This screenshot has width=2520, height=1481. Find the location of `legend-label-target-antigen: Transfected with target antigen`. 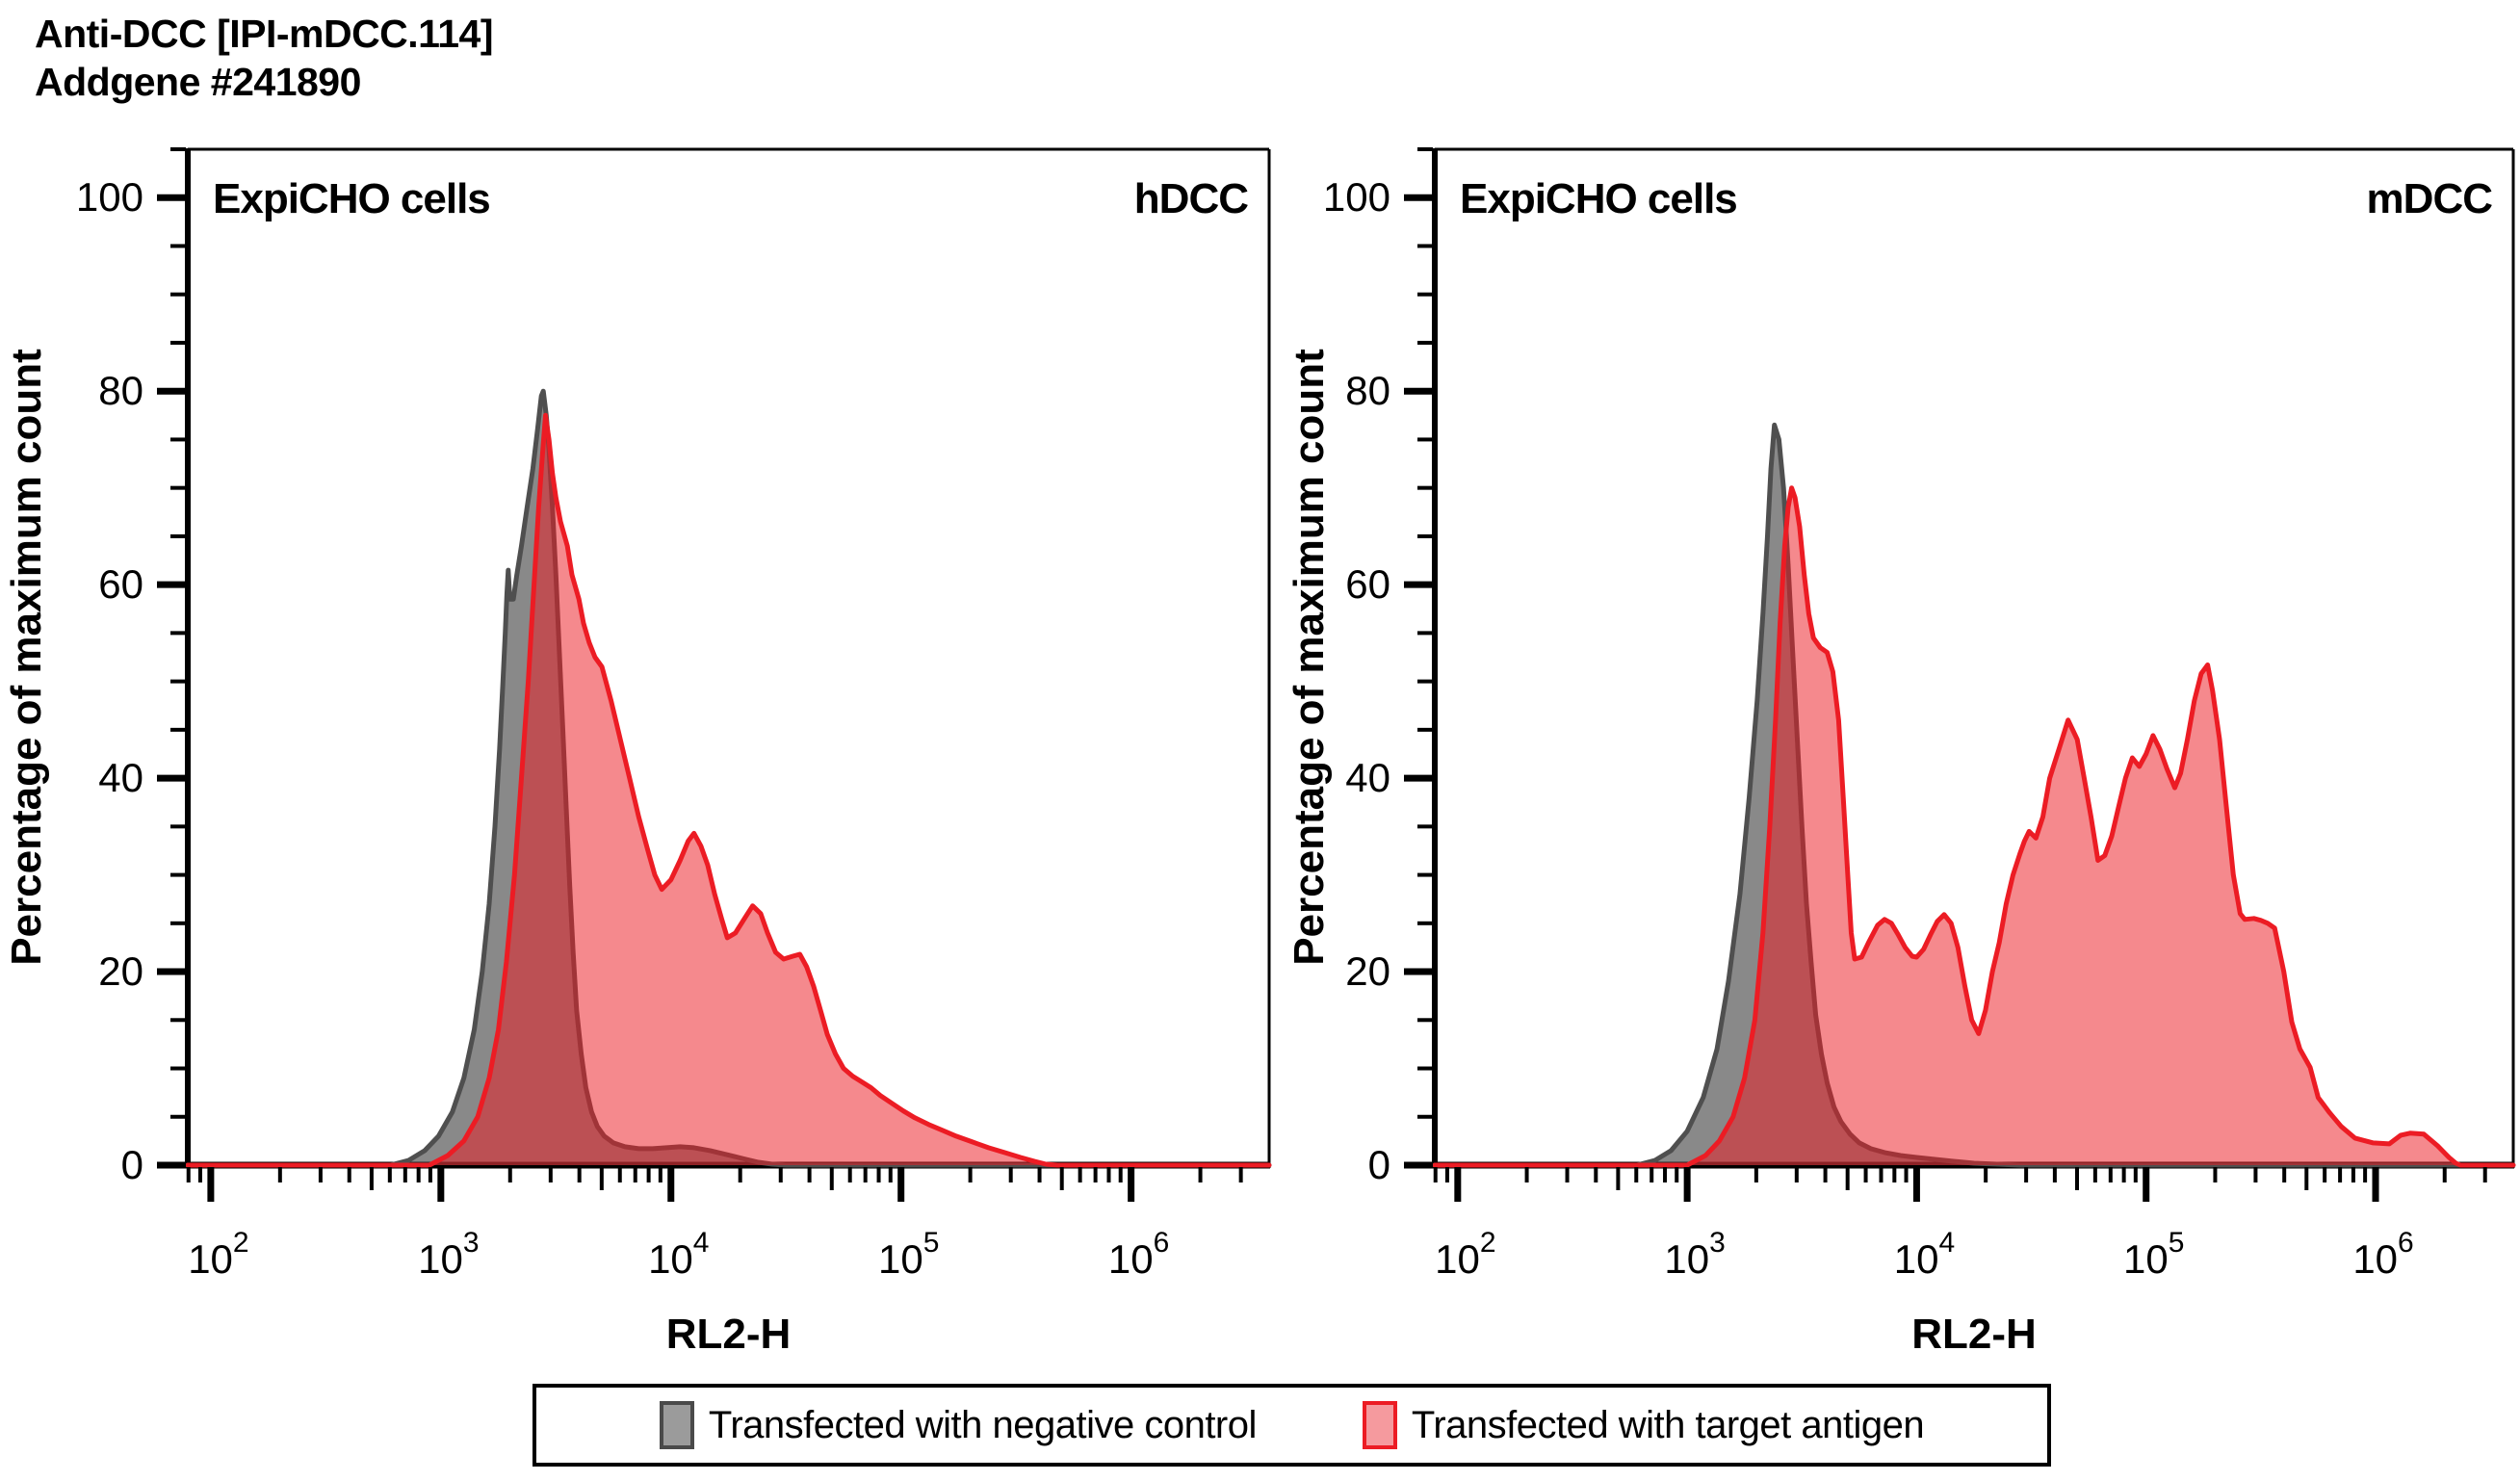

legend-label-target-antigen: Transfected with target antigen is located at coordinates (1668, 1424).